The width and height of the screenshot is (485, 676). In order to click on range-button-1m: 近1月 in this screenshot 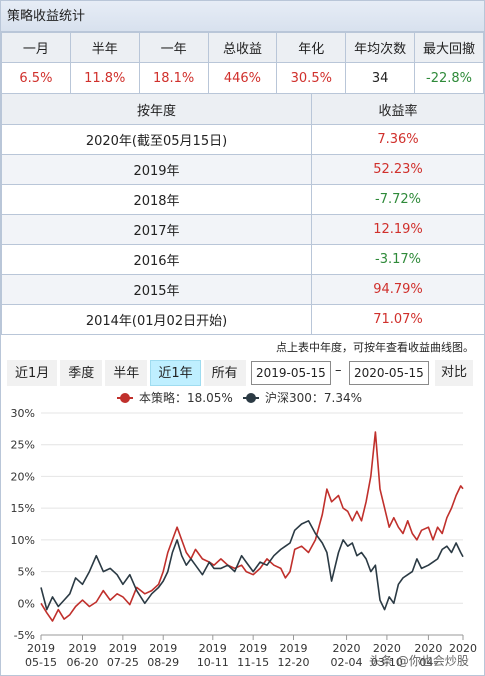, I will do `click(32, 373)`.